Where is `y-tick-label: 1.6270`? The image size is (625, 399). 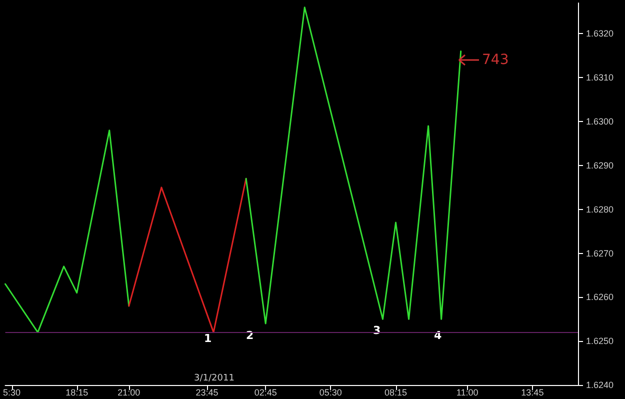
y-tick-label: 1.6270 is located at coordinates (600, 253).